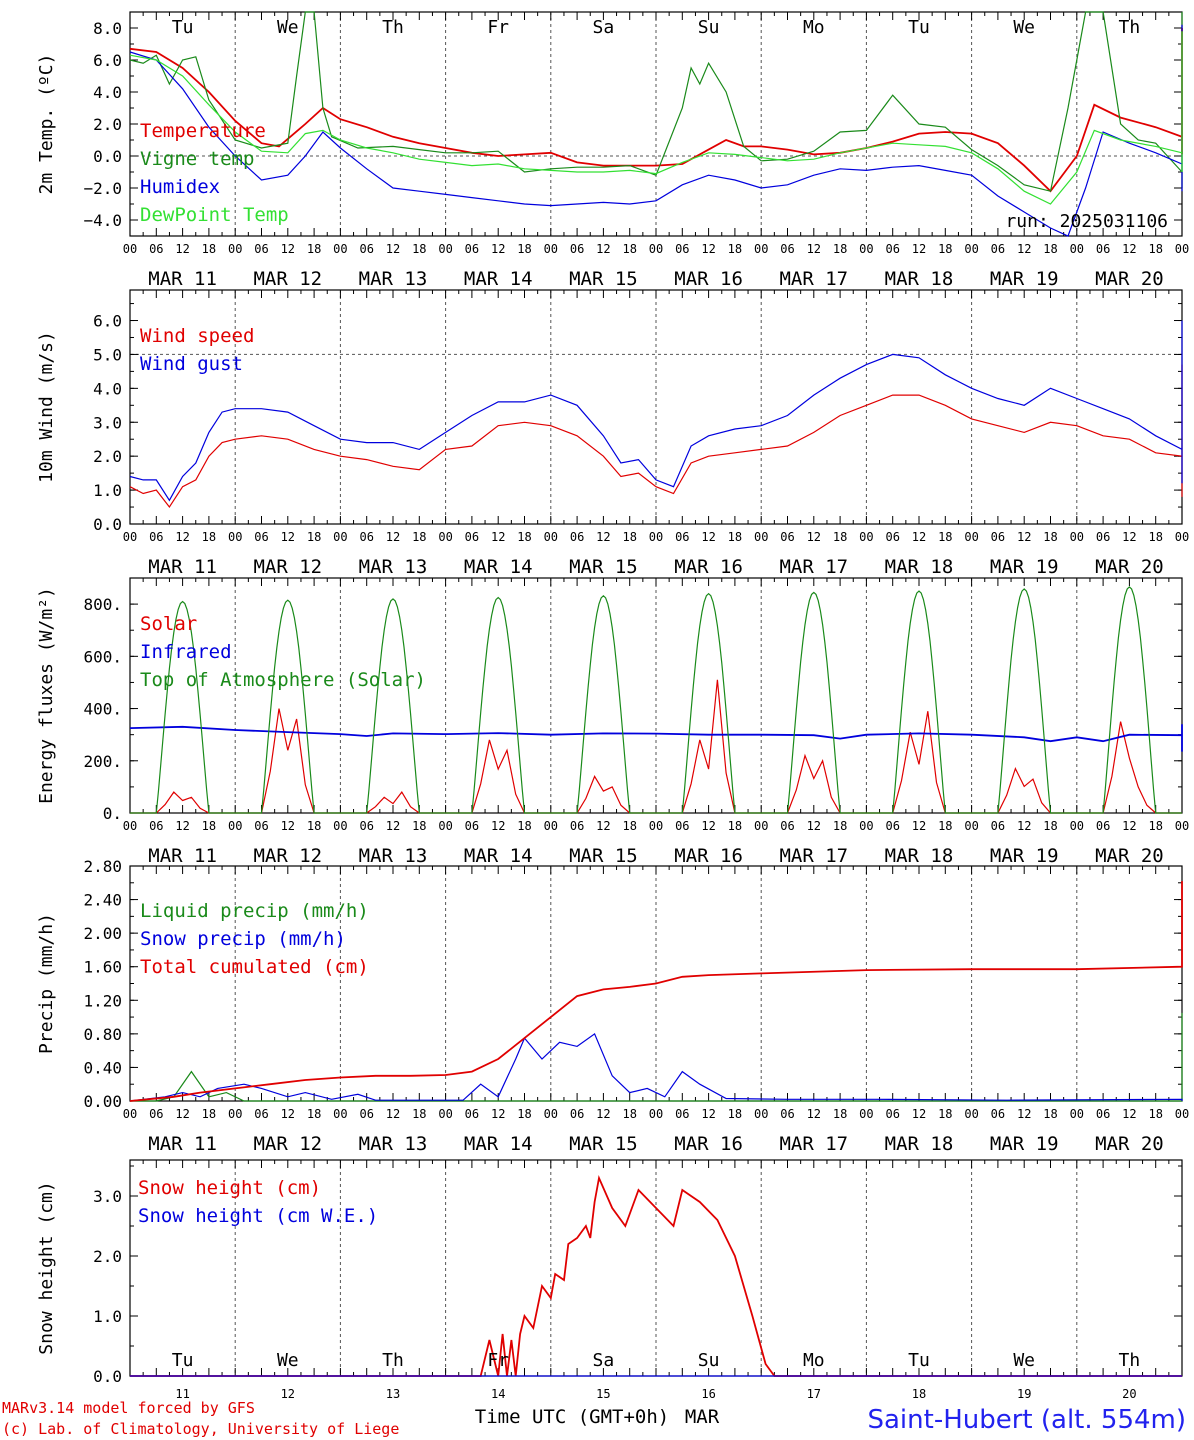 This screenshot has width=1194, height=1440. I want to click on legend-entry: Vigne temp, so click(197, 159).